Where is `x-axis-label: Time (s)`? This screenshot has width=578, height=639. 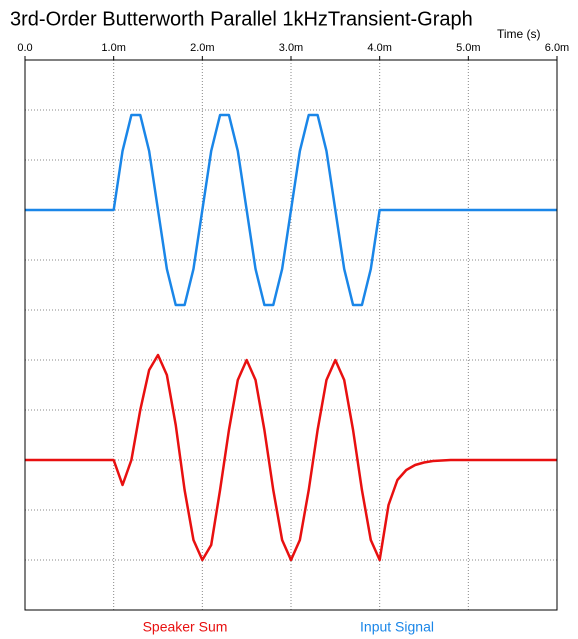 x-axis-label: Time (s) is located at coordinates (519, 34).